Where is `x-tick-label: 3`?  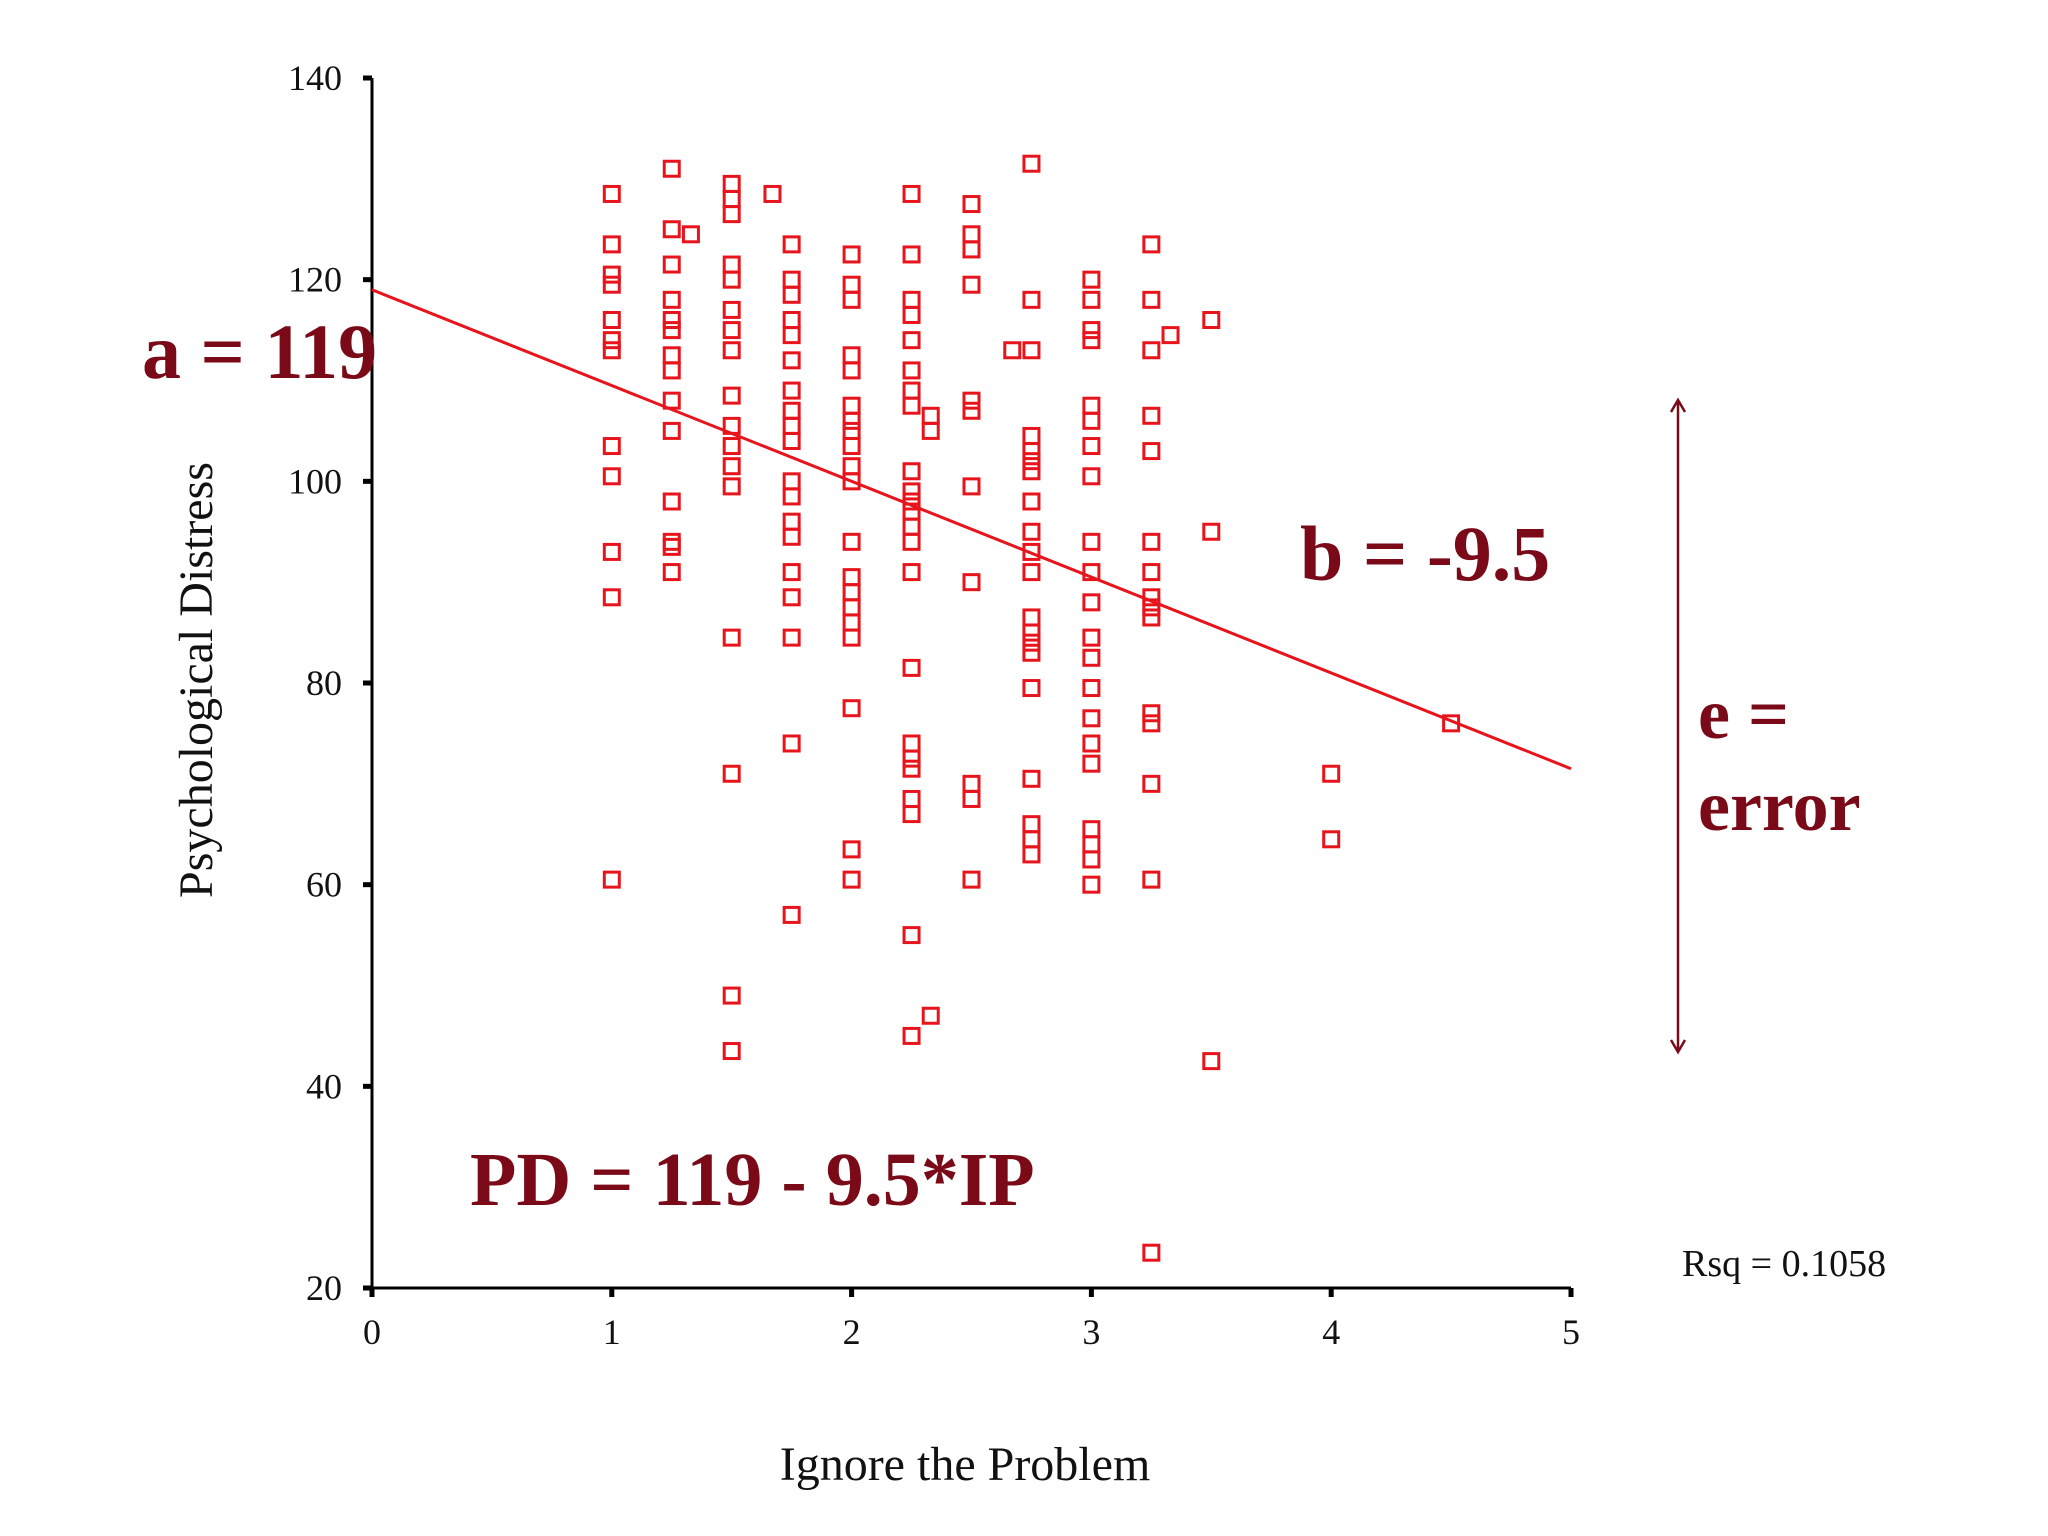
x-tick-label: 3 is located at coordinates (1091, 1332).